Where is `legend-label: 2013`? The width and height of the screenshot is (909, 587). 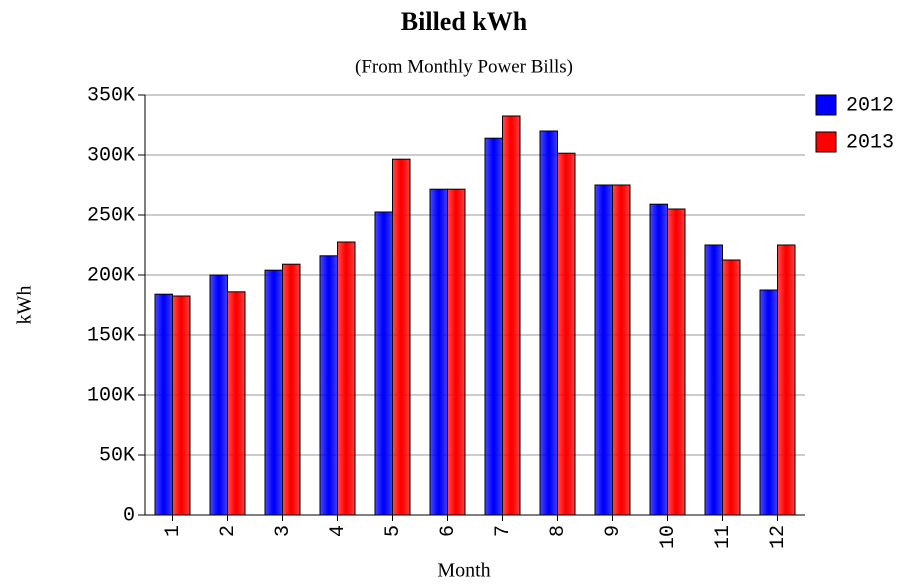
legend-label: 2013 is located at coordinates (870, 142).